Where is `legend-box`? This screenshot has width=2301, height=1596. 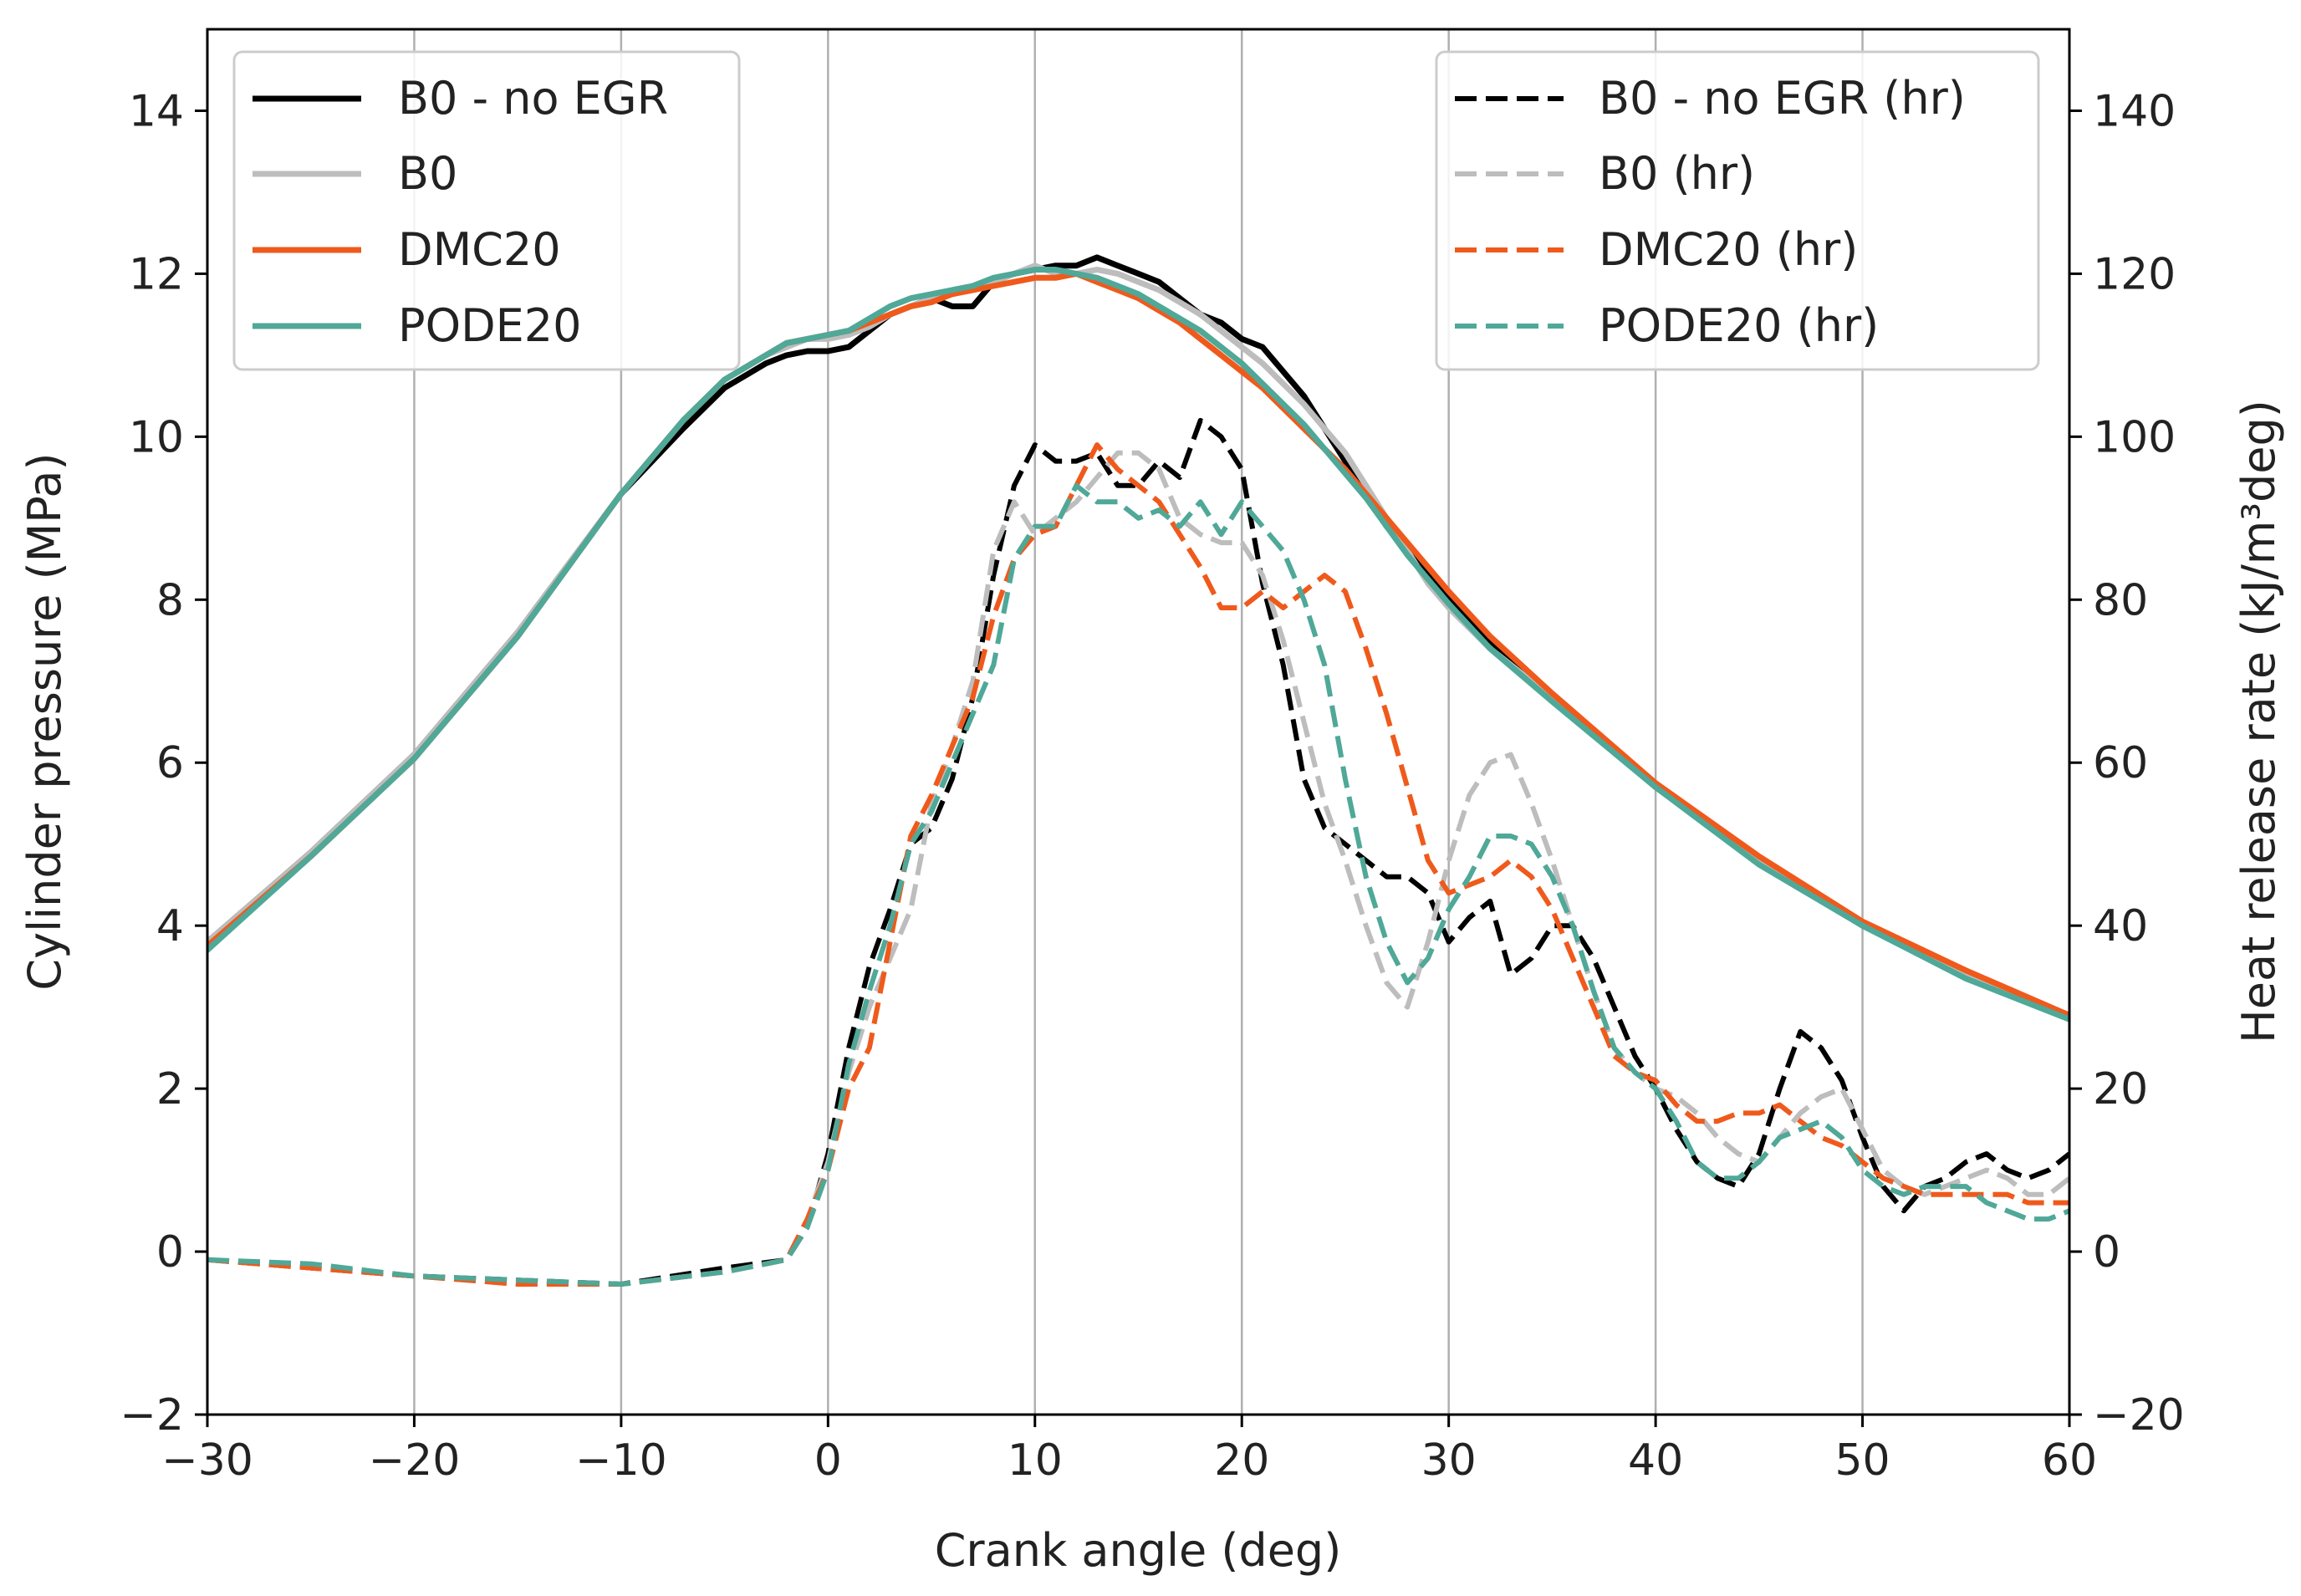 legend-box is located at coordinates (486, 210).